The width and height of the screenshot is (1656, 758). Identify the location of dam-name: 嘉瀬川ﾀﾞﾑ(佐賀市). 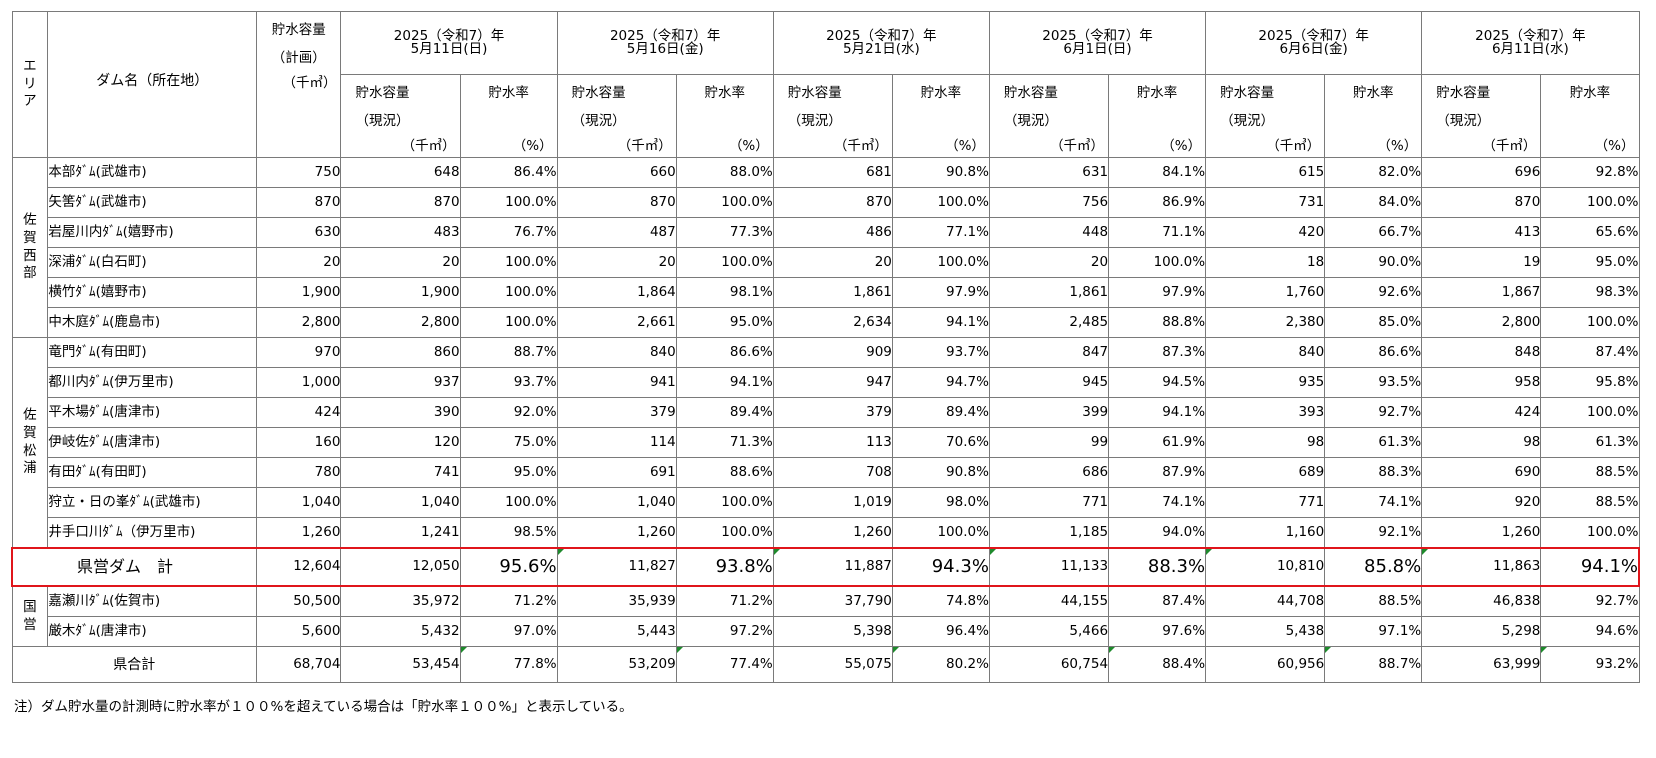
(152, 601).